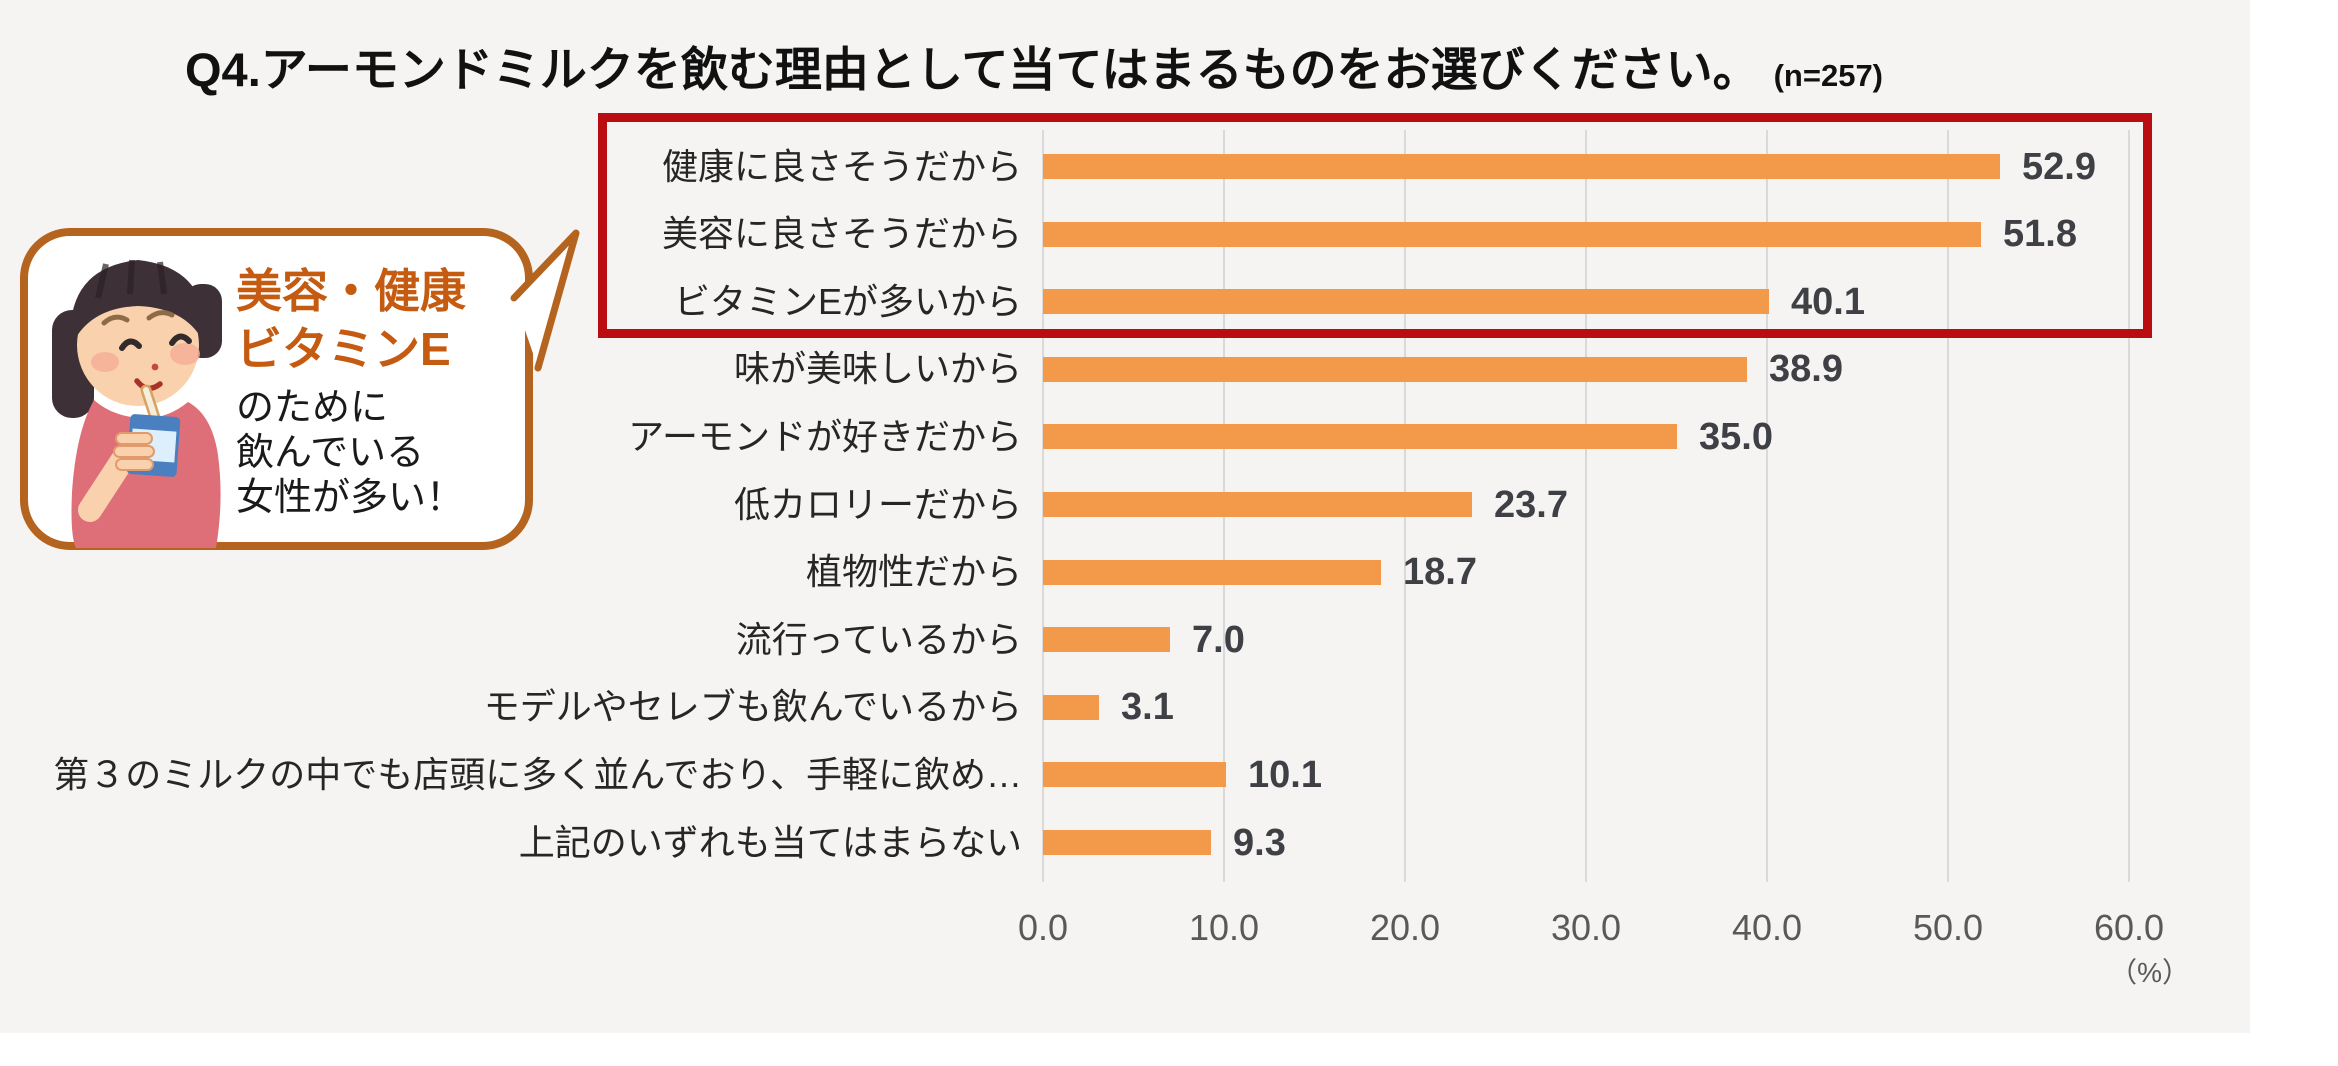 The height and width of the screenshot is (1066, 2338). I want to click on blush-right, so click(185, 354).